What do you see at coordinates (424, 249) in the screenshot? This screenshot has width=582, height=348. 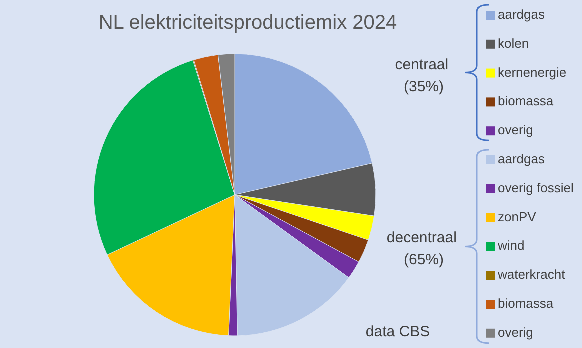 I see `text: decentraal (65%)` at bounding box center [424, 249].